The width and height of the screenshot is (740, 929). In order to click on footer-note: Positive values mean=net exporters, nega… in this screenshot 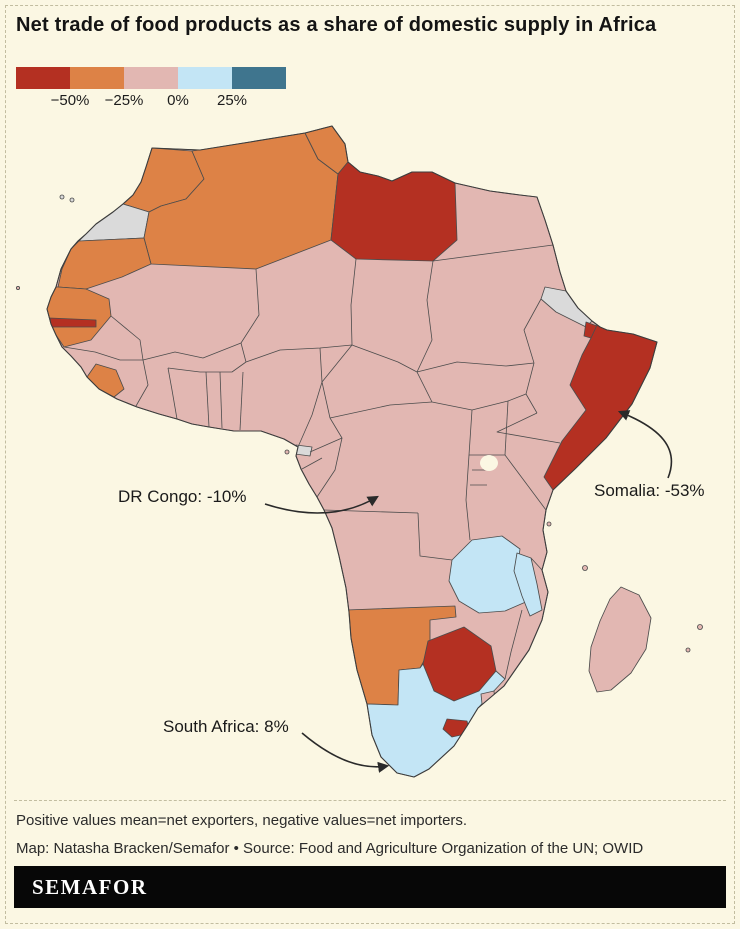, I will do `click(242, 820)`.